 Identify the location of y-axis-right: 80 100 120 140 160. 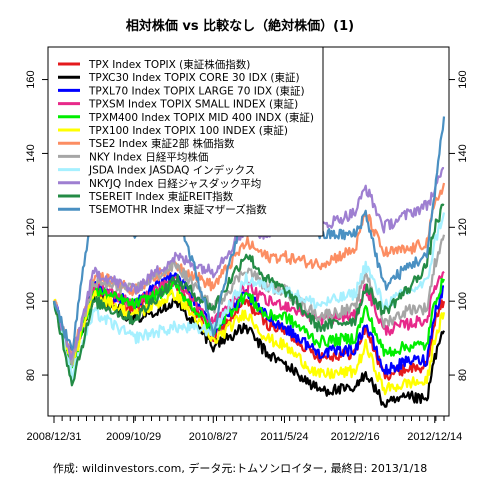
(459, 225).